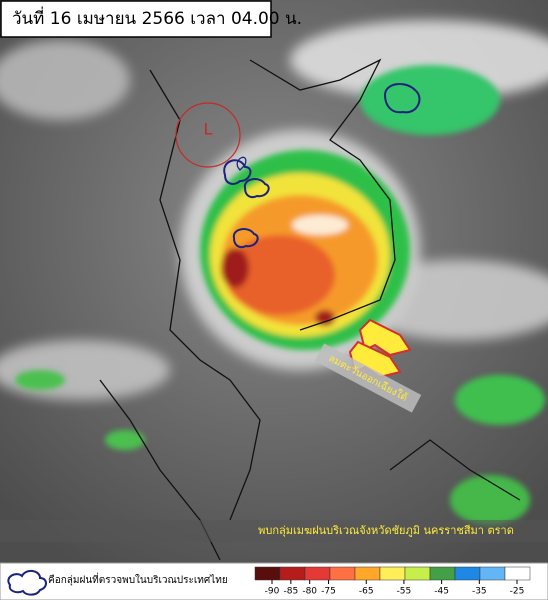 The image size is (548, 600). I want to click on colorbar-tick-label: -90, so click(272, 592).